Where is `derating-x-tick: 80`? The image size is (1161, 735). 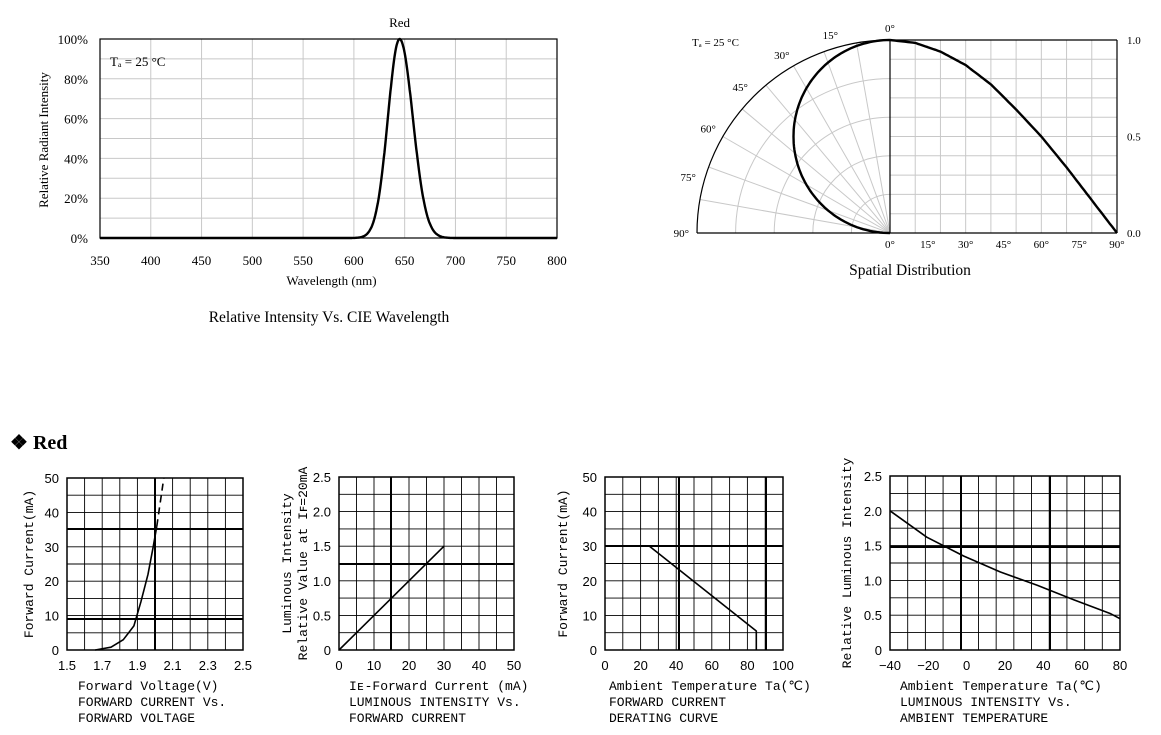 derating-x-tick: 80 is located at coordinates (747, 665).